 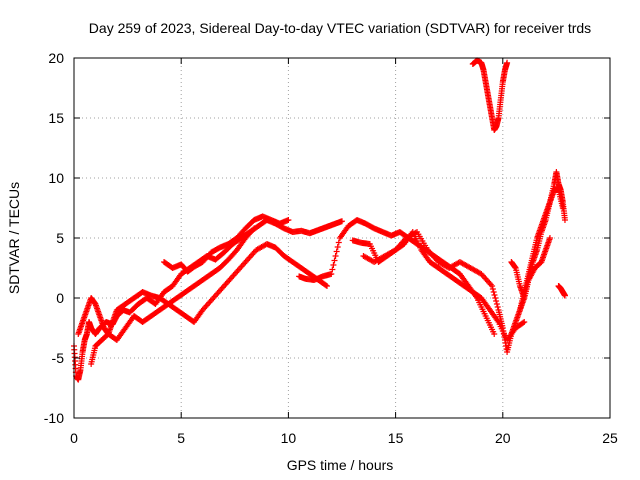 I want to click on y-tick-label: -10, so click(x=54, y=418).